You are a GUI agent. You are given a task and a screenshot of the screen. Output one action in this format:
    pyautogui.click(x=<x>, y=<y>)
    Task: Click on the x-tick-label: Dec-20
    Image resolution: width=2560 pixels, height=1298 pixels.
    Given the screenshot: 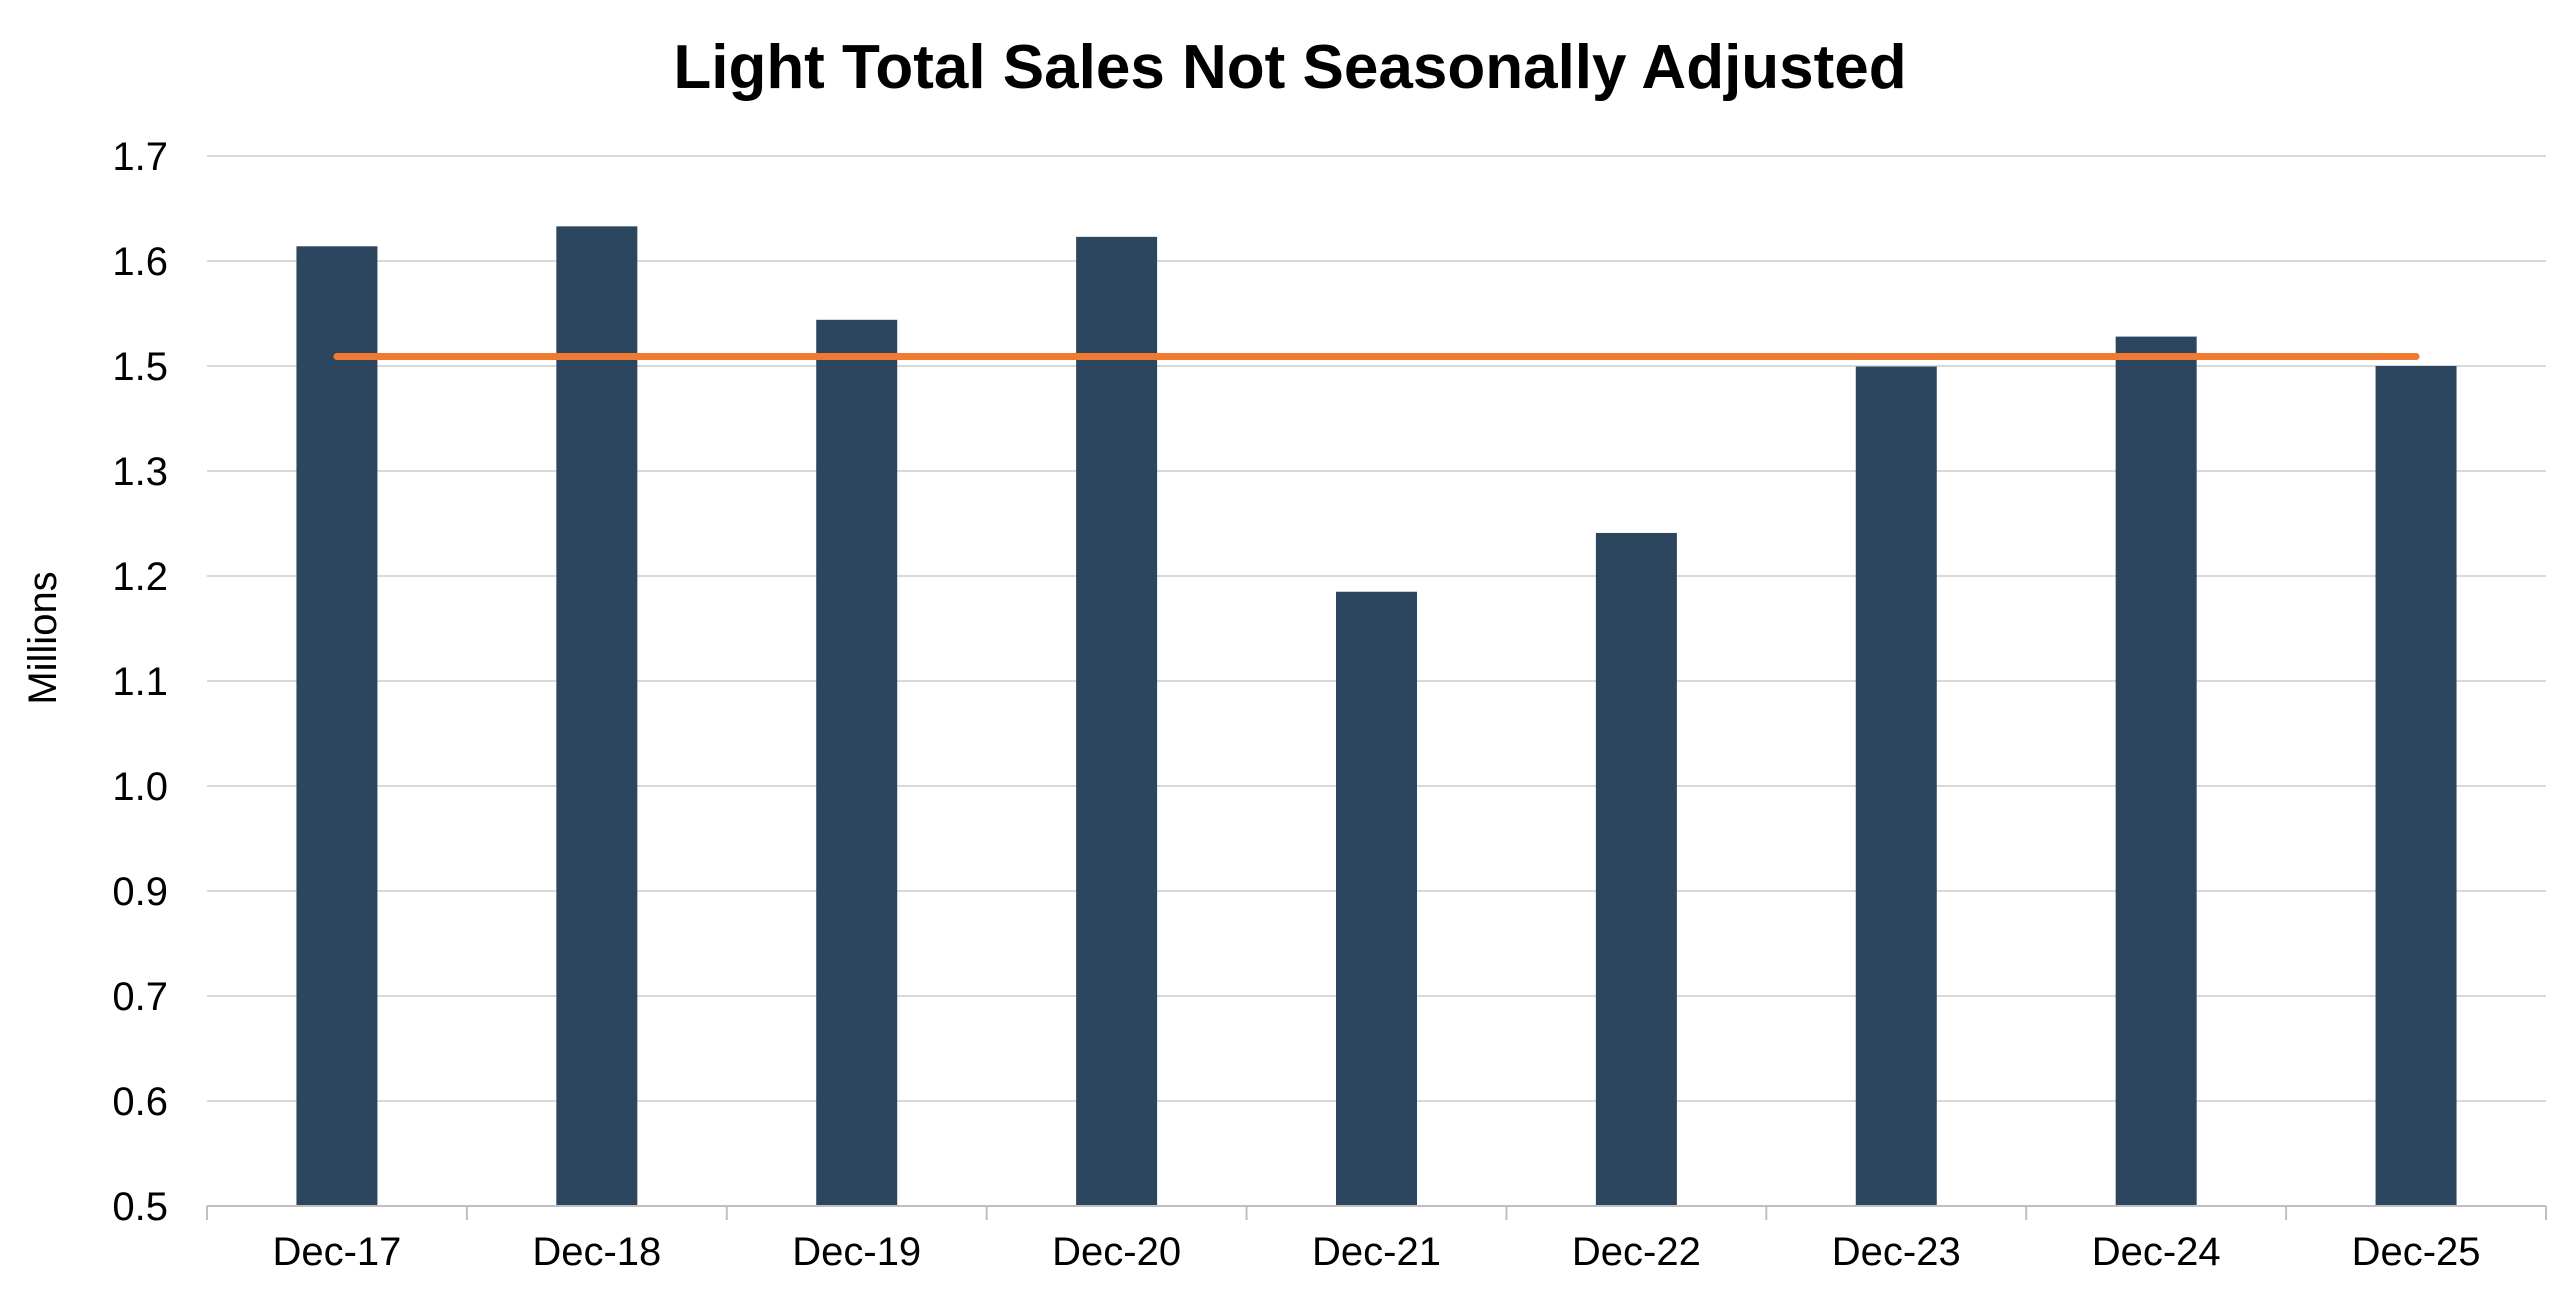 What is the action you would take?
    pyautogui.click(x=1116, y=1252)
    